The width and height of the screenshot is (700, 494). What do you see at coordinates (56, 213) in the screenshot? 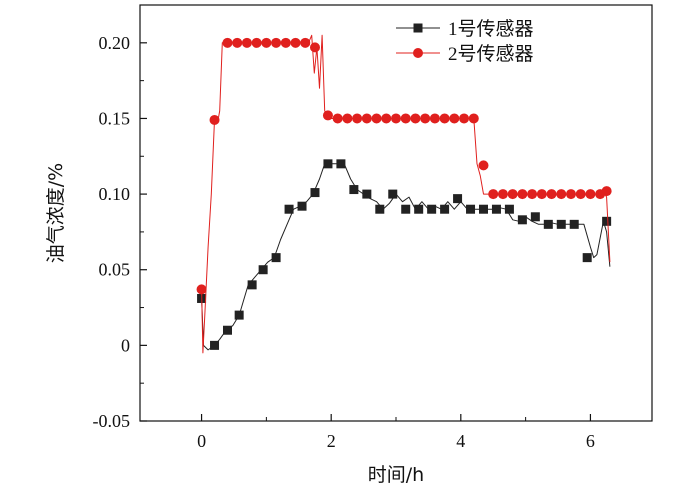
I see `y-axis-title: 油气浓度/%` at bounding box center [56, 213].